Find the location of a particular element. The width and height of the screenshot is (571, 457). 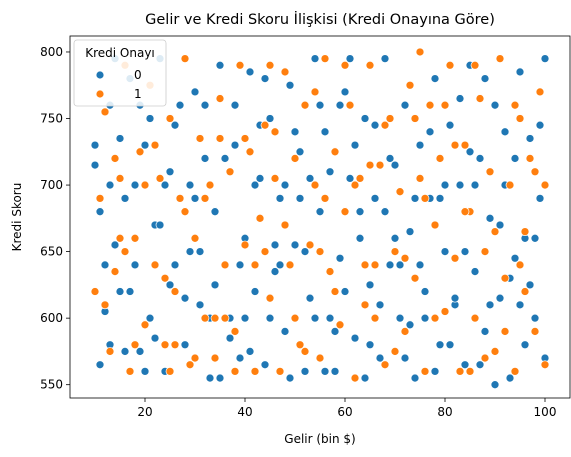

legend-title: Kredi Onayı is located at coordinates (120, 53).